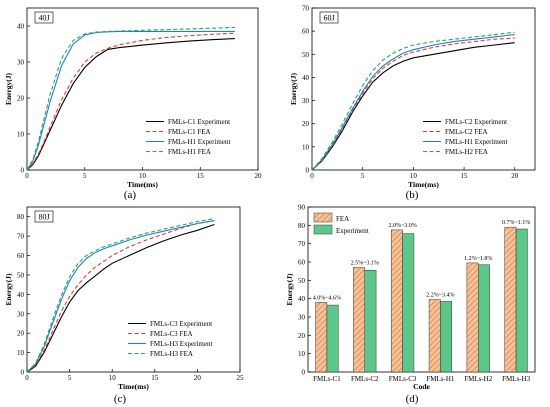 This screenshot has height=407, width=550. What do you see at coordinates (412, 195) in the screenshot?
I see `panel-caption: (b)` at bounding box center [412, 195].